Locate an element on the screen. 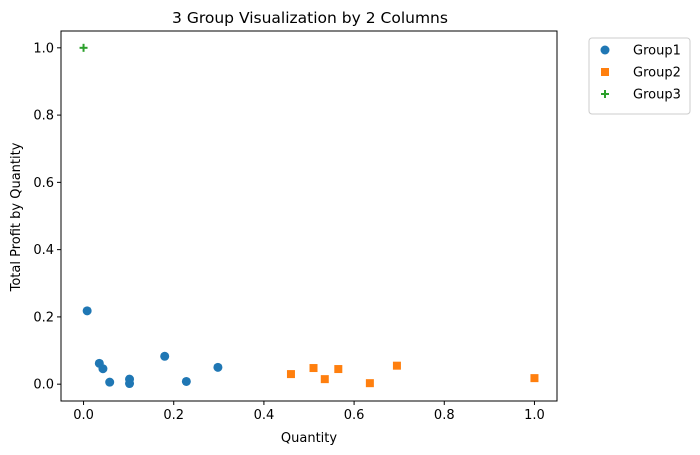 Image resolution: width=700 pixels, height=455 pixels. y-tick-label: 0.8 is located at coordinates (43, 116).